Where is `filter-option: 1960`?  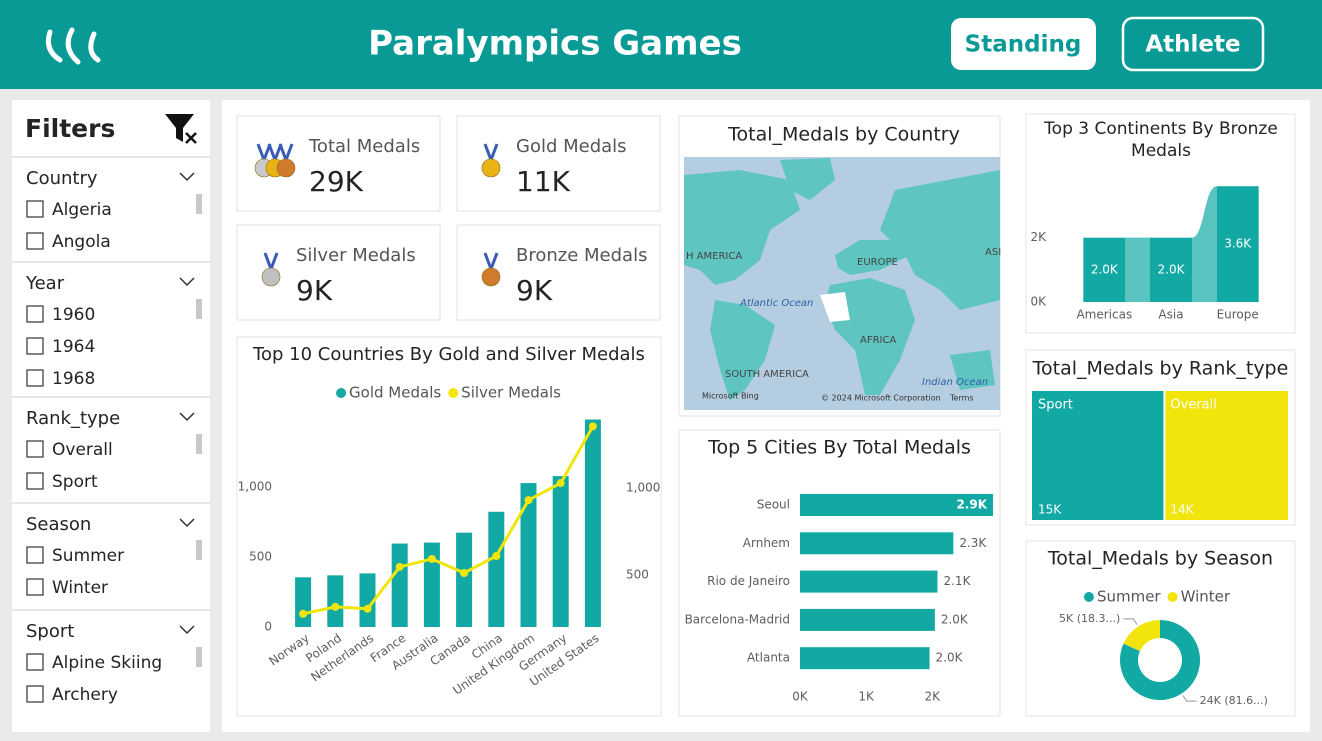 filter-option: 1960 is located at coordinates (73, 315).